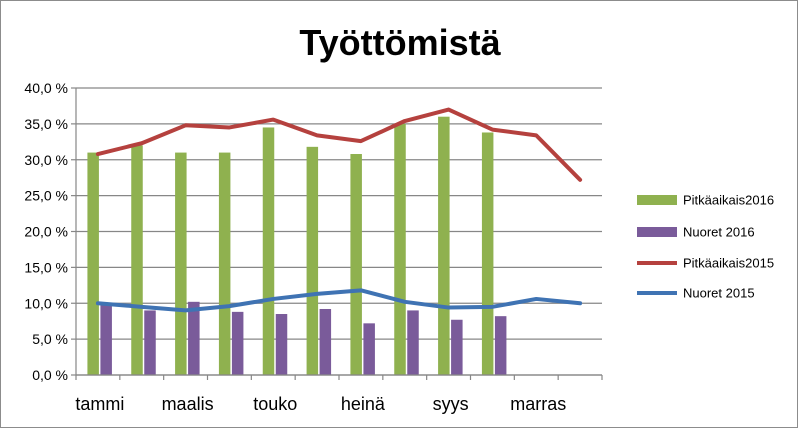 The width and height of the screenshot is (798, 428). I want to click on y-tick-label: 20,0 %, so click(46, 232).